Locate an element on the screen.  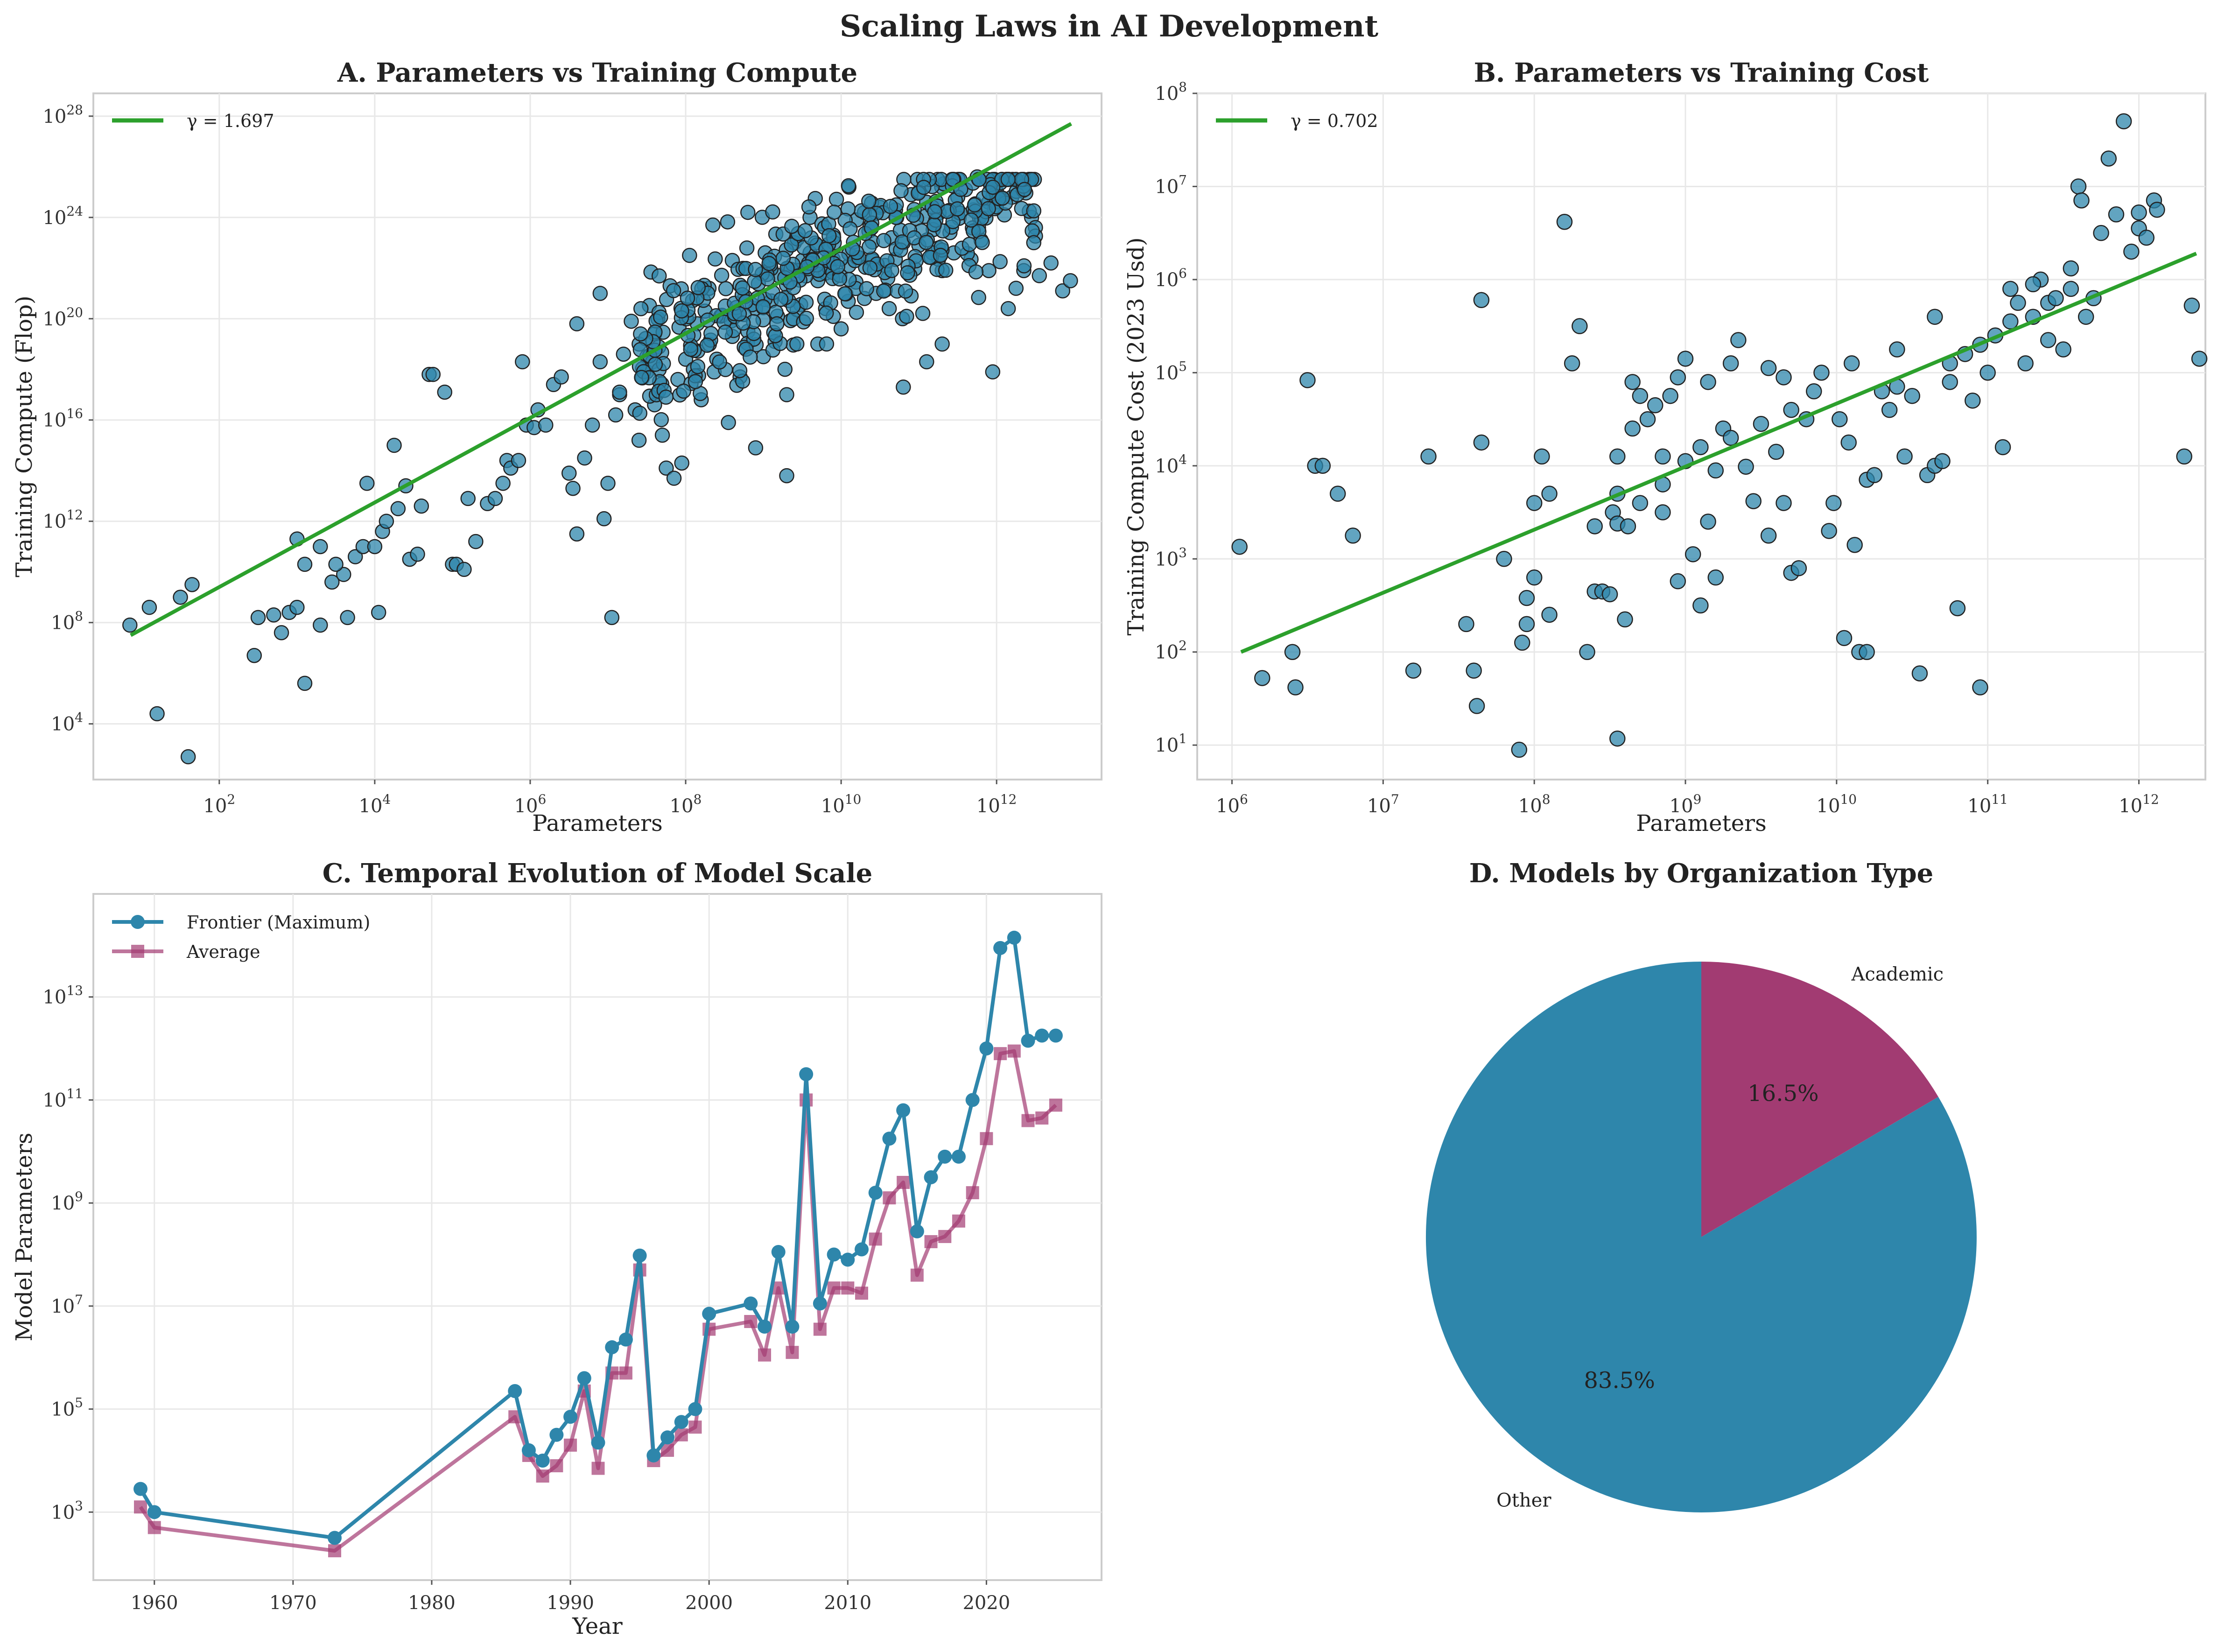
x-tick-label: 1990 is located at coordinates (570, 1603).